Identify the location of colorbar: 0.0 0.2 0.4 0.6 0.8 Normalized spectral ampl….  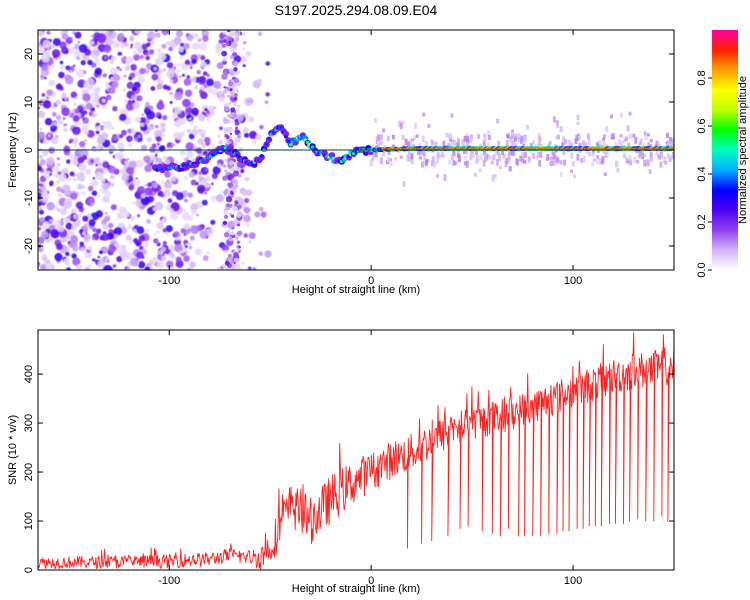
(722, 154).